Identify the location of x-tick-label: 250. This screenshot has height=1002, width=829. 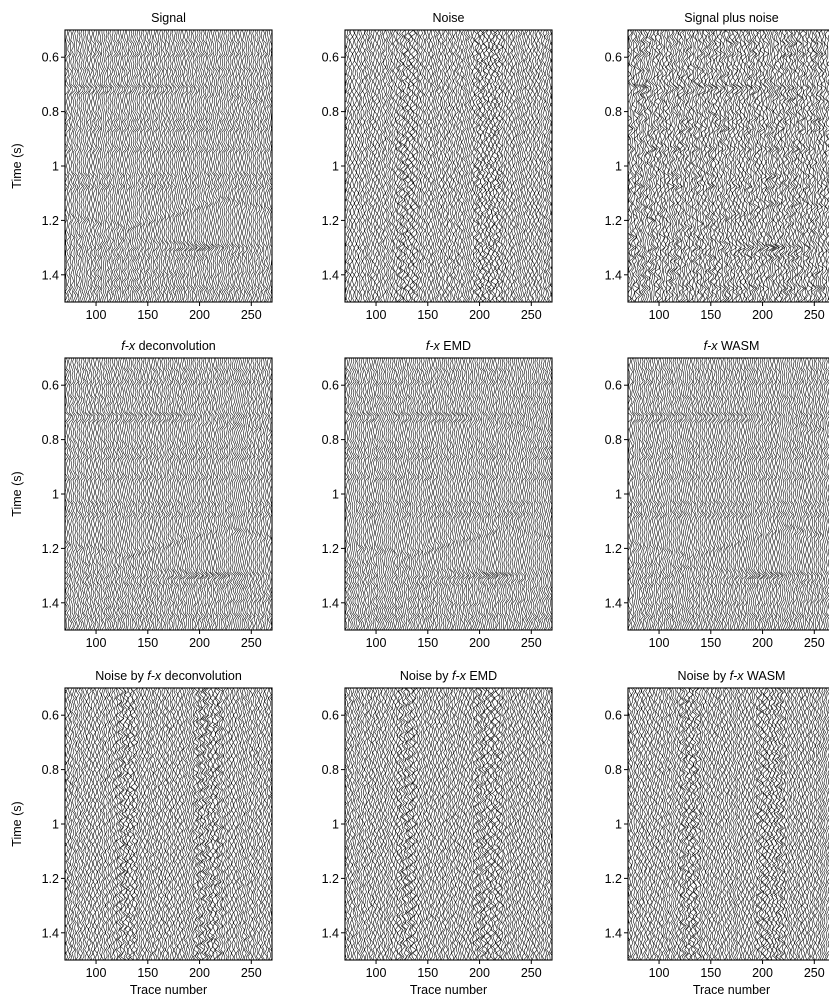
(531, 643).